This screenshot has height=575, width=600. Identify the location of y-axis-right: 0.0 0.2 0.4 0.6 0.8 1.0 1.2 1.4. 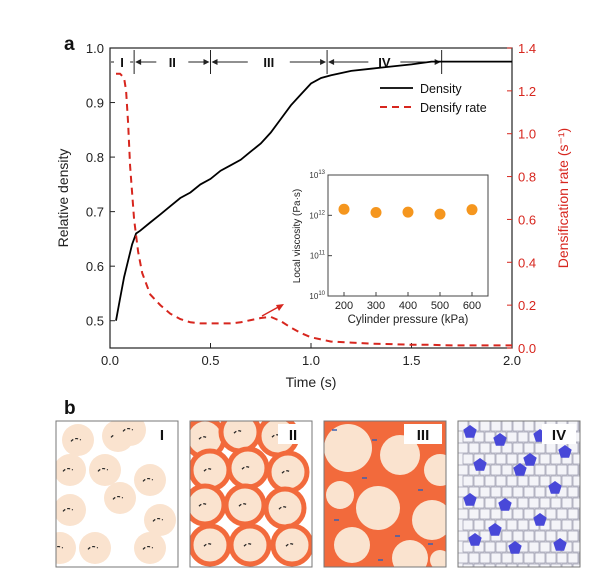
(521, 198).